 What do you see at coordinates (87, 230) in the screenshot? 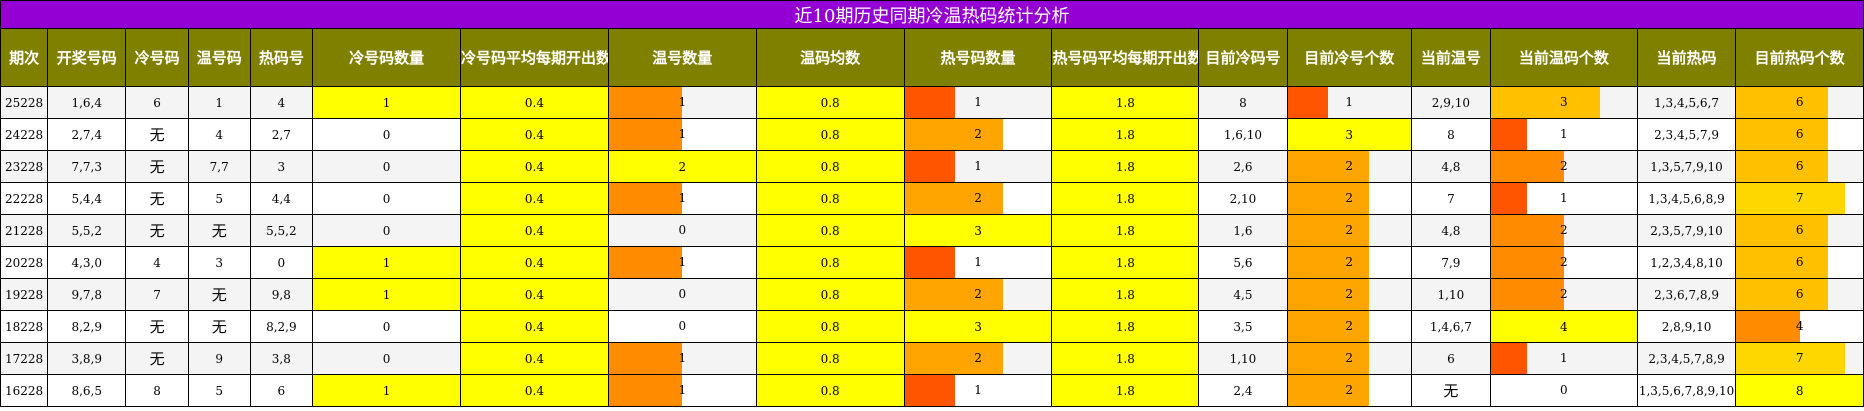
I see `draw-numbers-cell: 5,5,2` at bounding box center [87, 230].